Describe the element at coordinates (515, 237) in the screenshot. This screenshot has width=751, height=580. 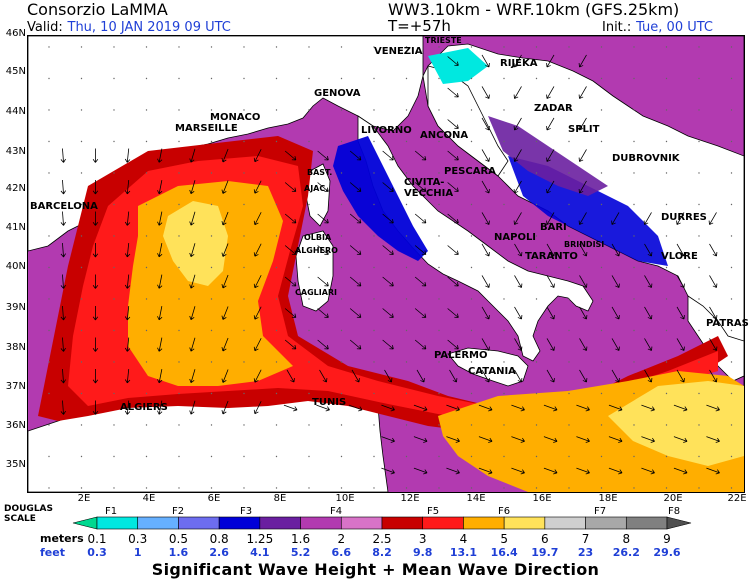
I see `city-label-napoli: NAPOLI` at that location.